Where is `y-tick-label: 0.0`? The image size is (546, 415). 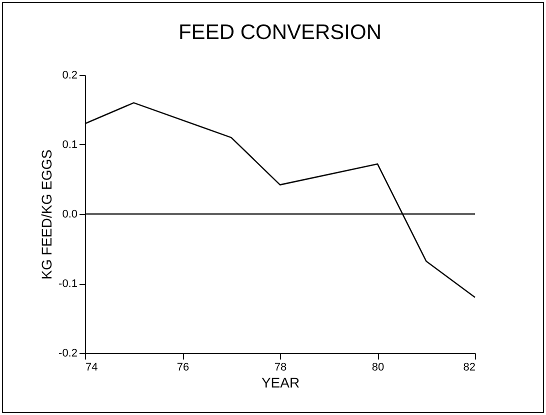 y-tick-label: 0.0 is located at coordinates (70, 214).